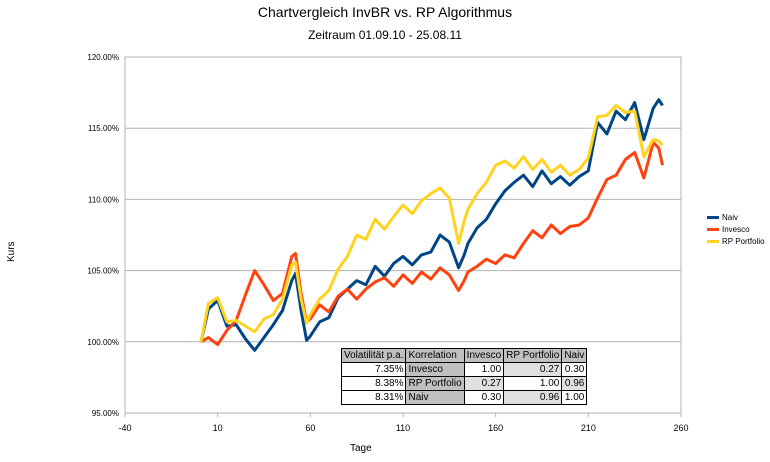  What do you see at coordinates (713, 241) in the screenshot?
I see `legend-swatch-rp-portfolio` at bounding box center [713, 241].